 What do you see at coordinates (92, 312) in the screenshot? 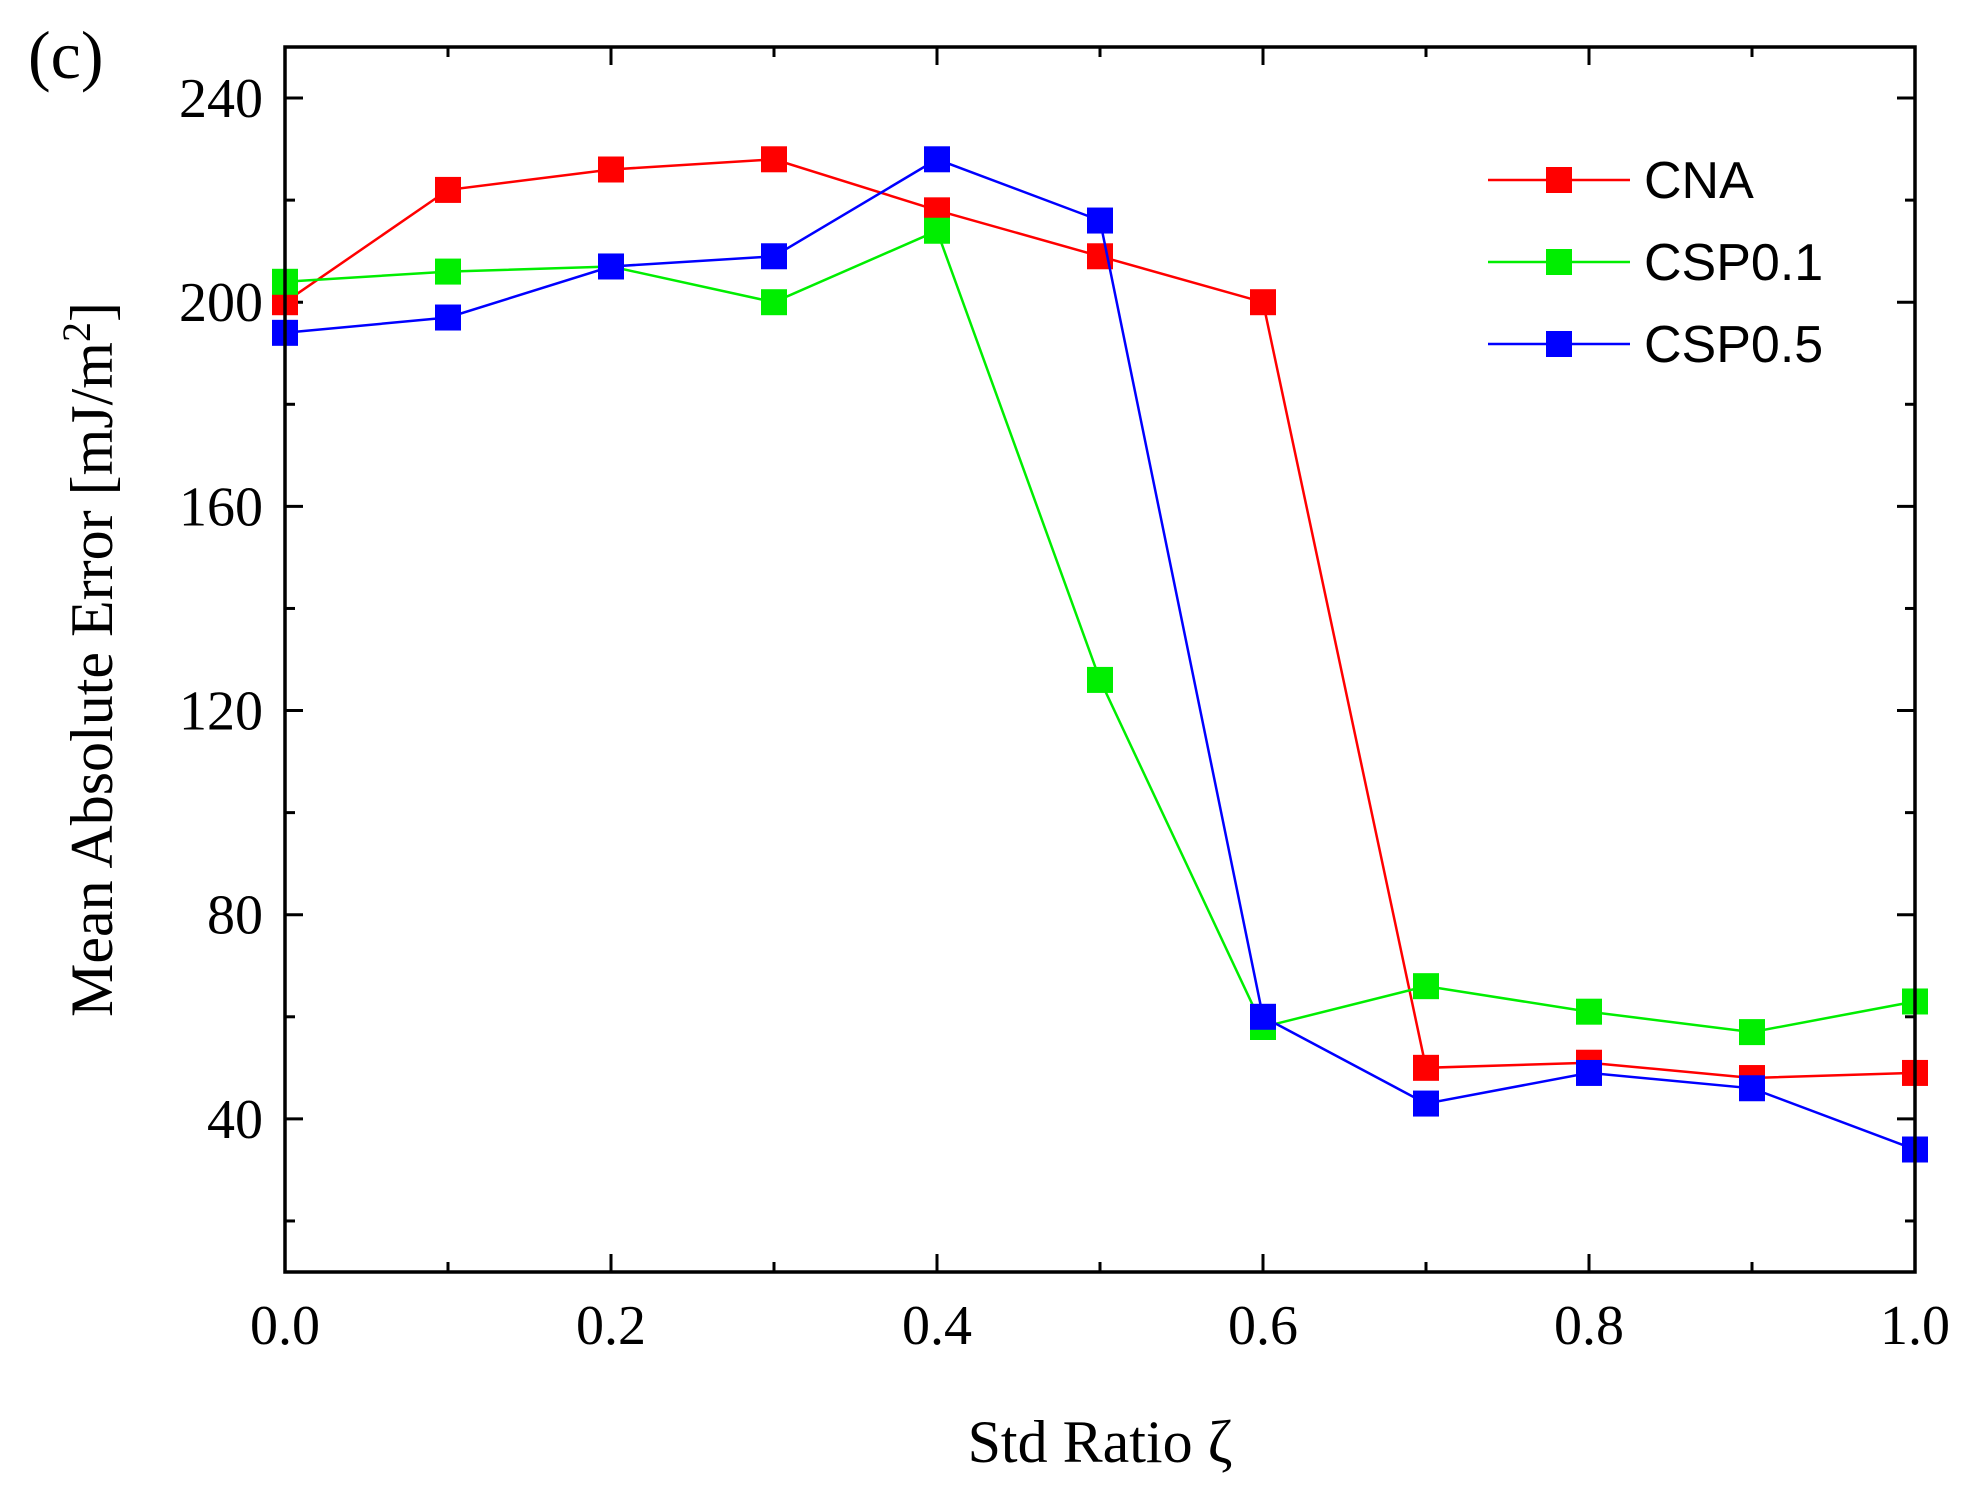
I see `y-axis-title-close: ]` at bounding box center [92, 312].